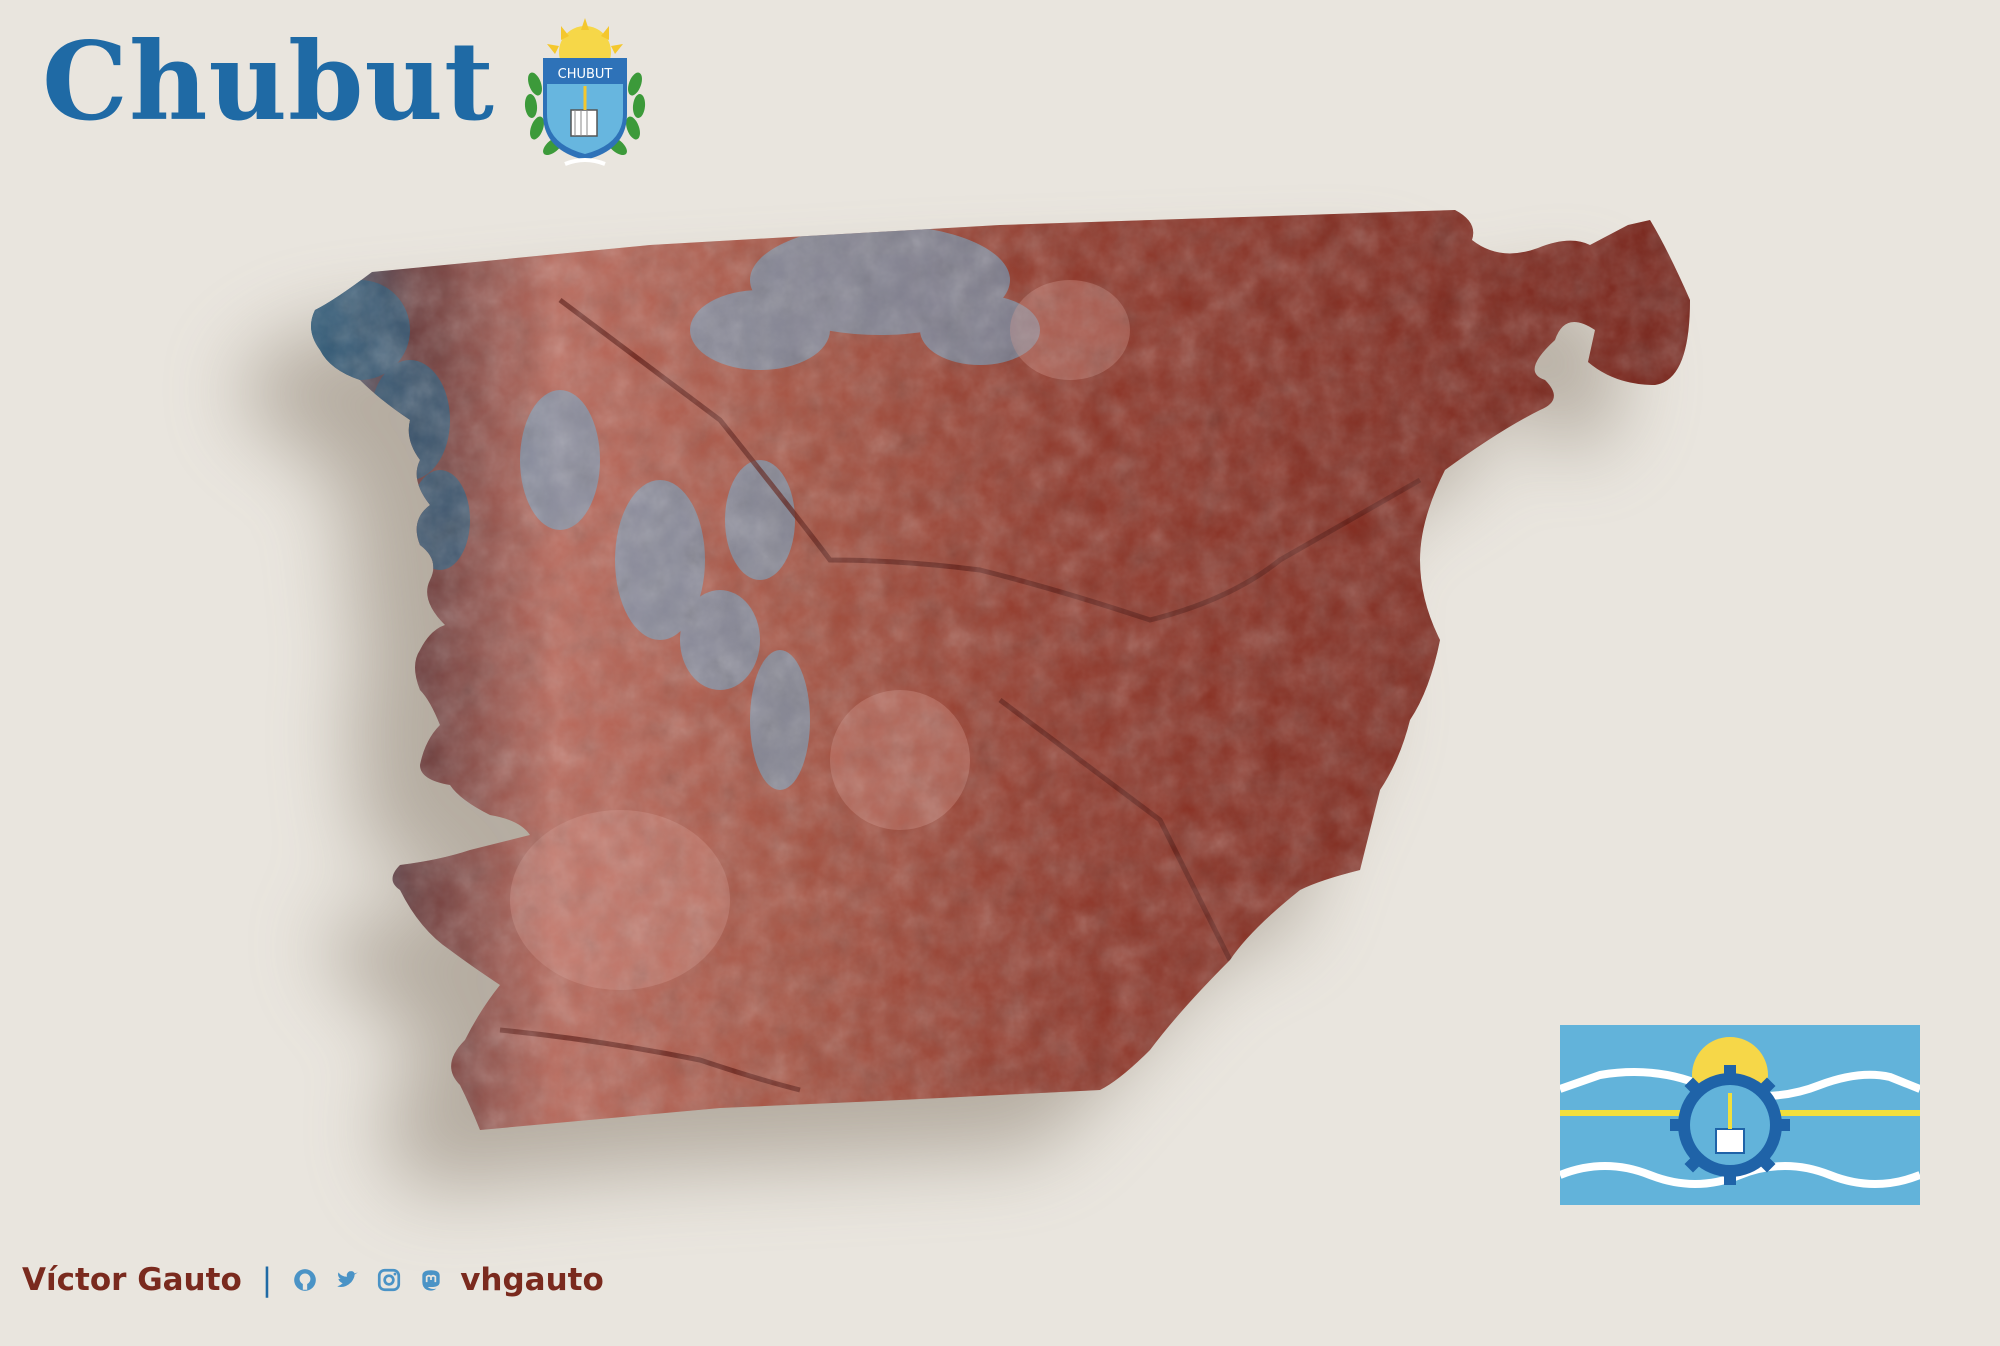 The height and width of the screenshot is (1346, 2000). Describe the element at coordinates (347, 1280) in the screenshot. I see `twitter-icon` at that location.